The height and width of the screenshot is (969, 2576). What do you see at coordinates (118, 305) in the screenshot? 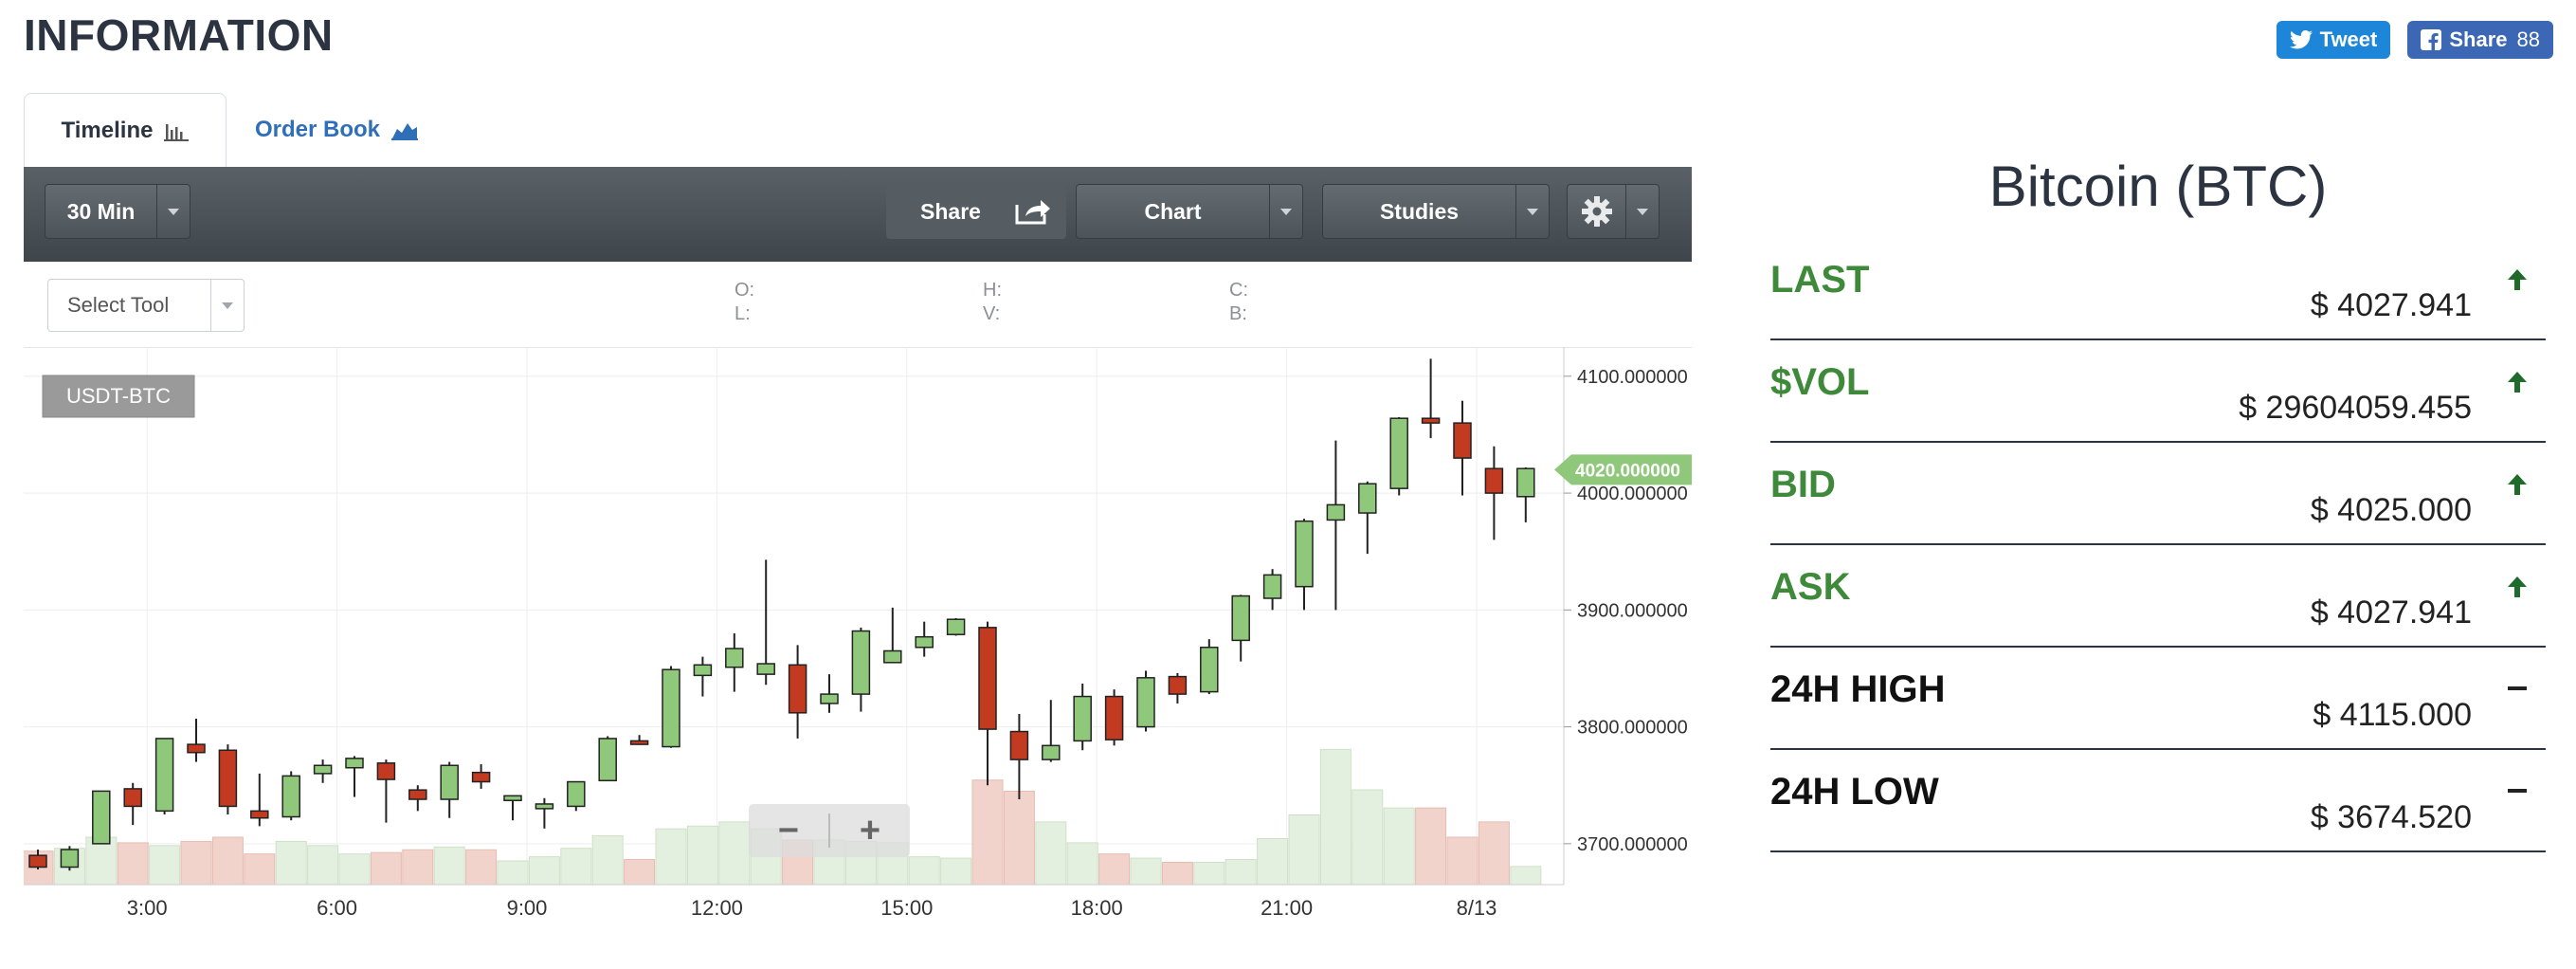
I see `select-tool-label: Select Tool` at bounding box center [118, 305].